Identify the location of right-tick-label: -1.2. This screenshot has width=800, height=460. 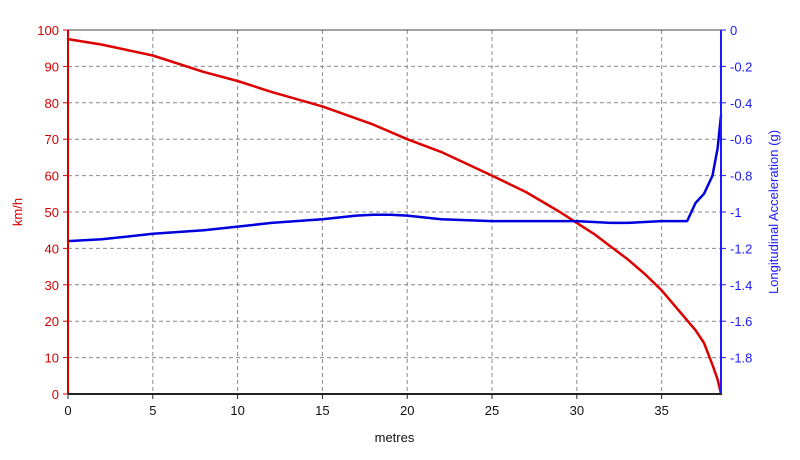
(741, 248).